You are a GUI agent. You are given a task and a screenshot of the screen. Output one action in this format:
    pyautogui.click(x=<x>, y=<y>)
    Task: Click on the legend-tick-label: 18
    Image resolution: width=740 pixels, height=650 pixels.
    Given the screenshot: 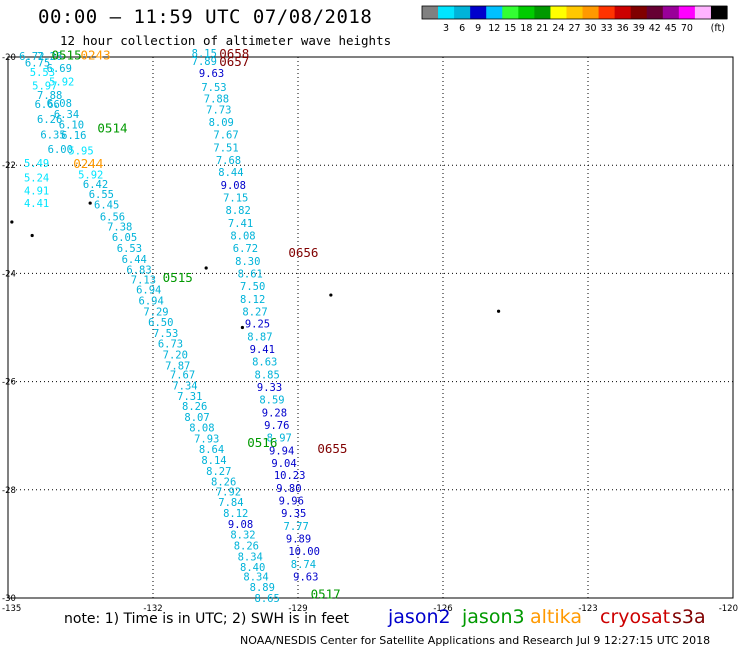 What is the action you would take?
    pyautogui.click(x=526, y=28)
    